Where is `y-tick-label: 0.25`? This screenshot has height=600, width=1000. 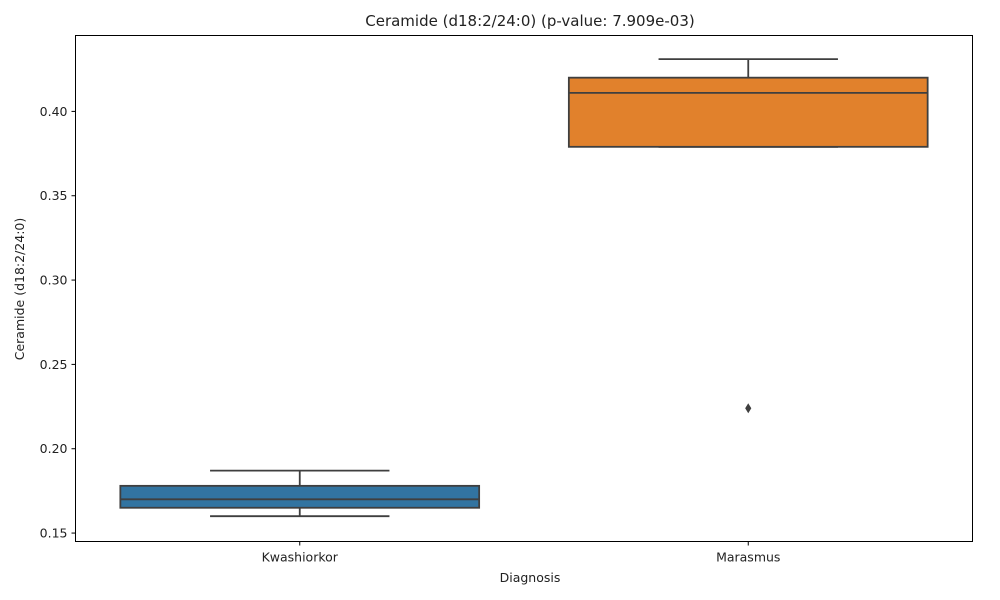 y-tick-label: 0.25 is located at coordinates (54, 364).